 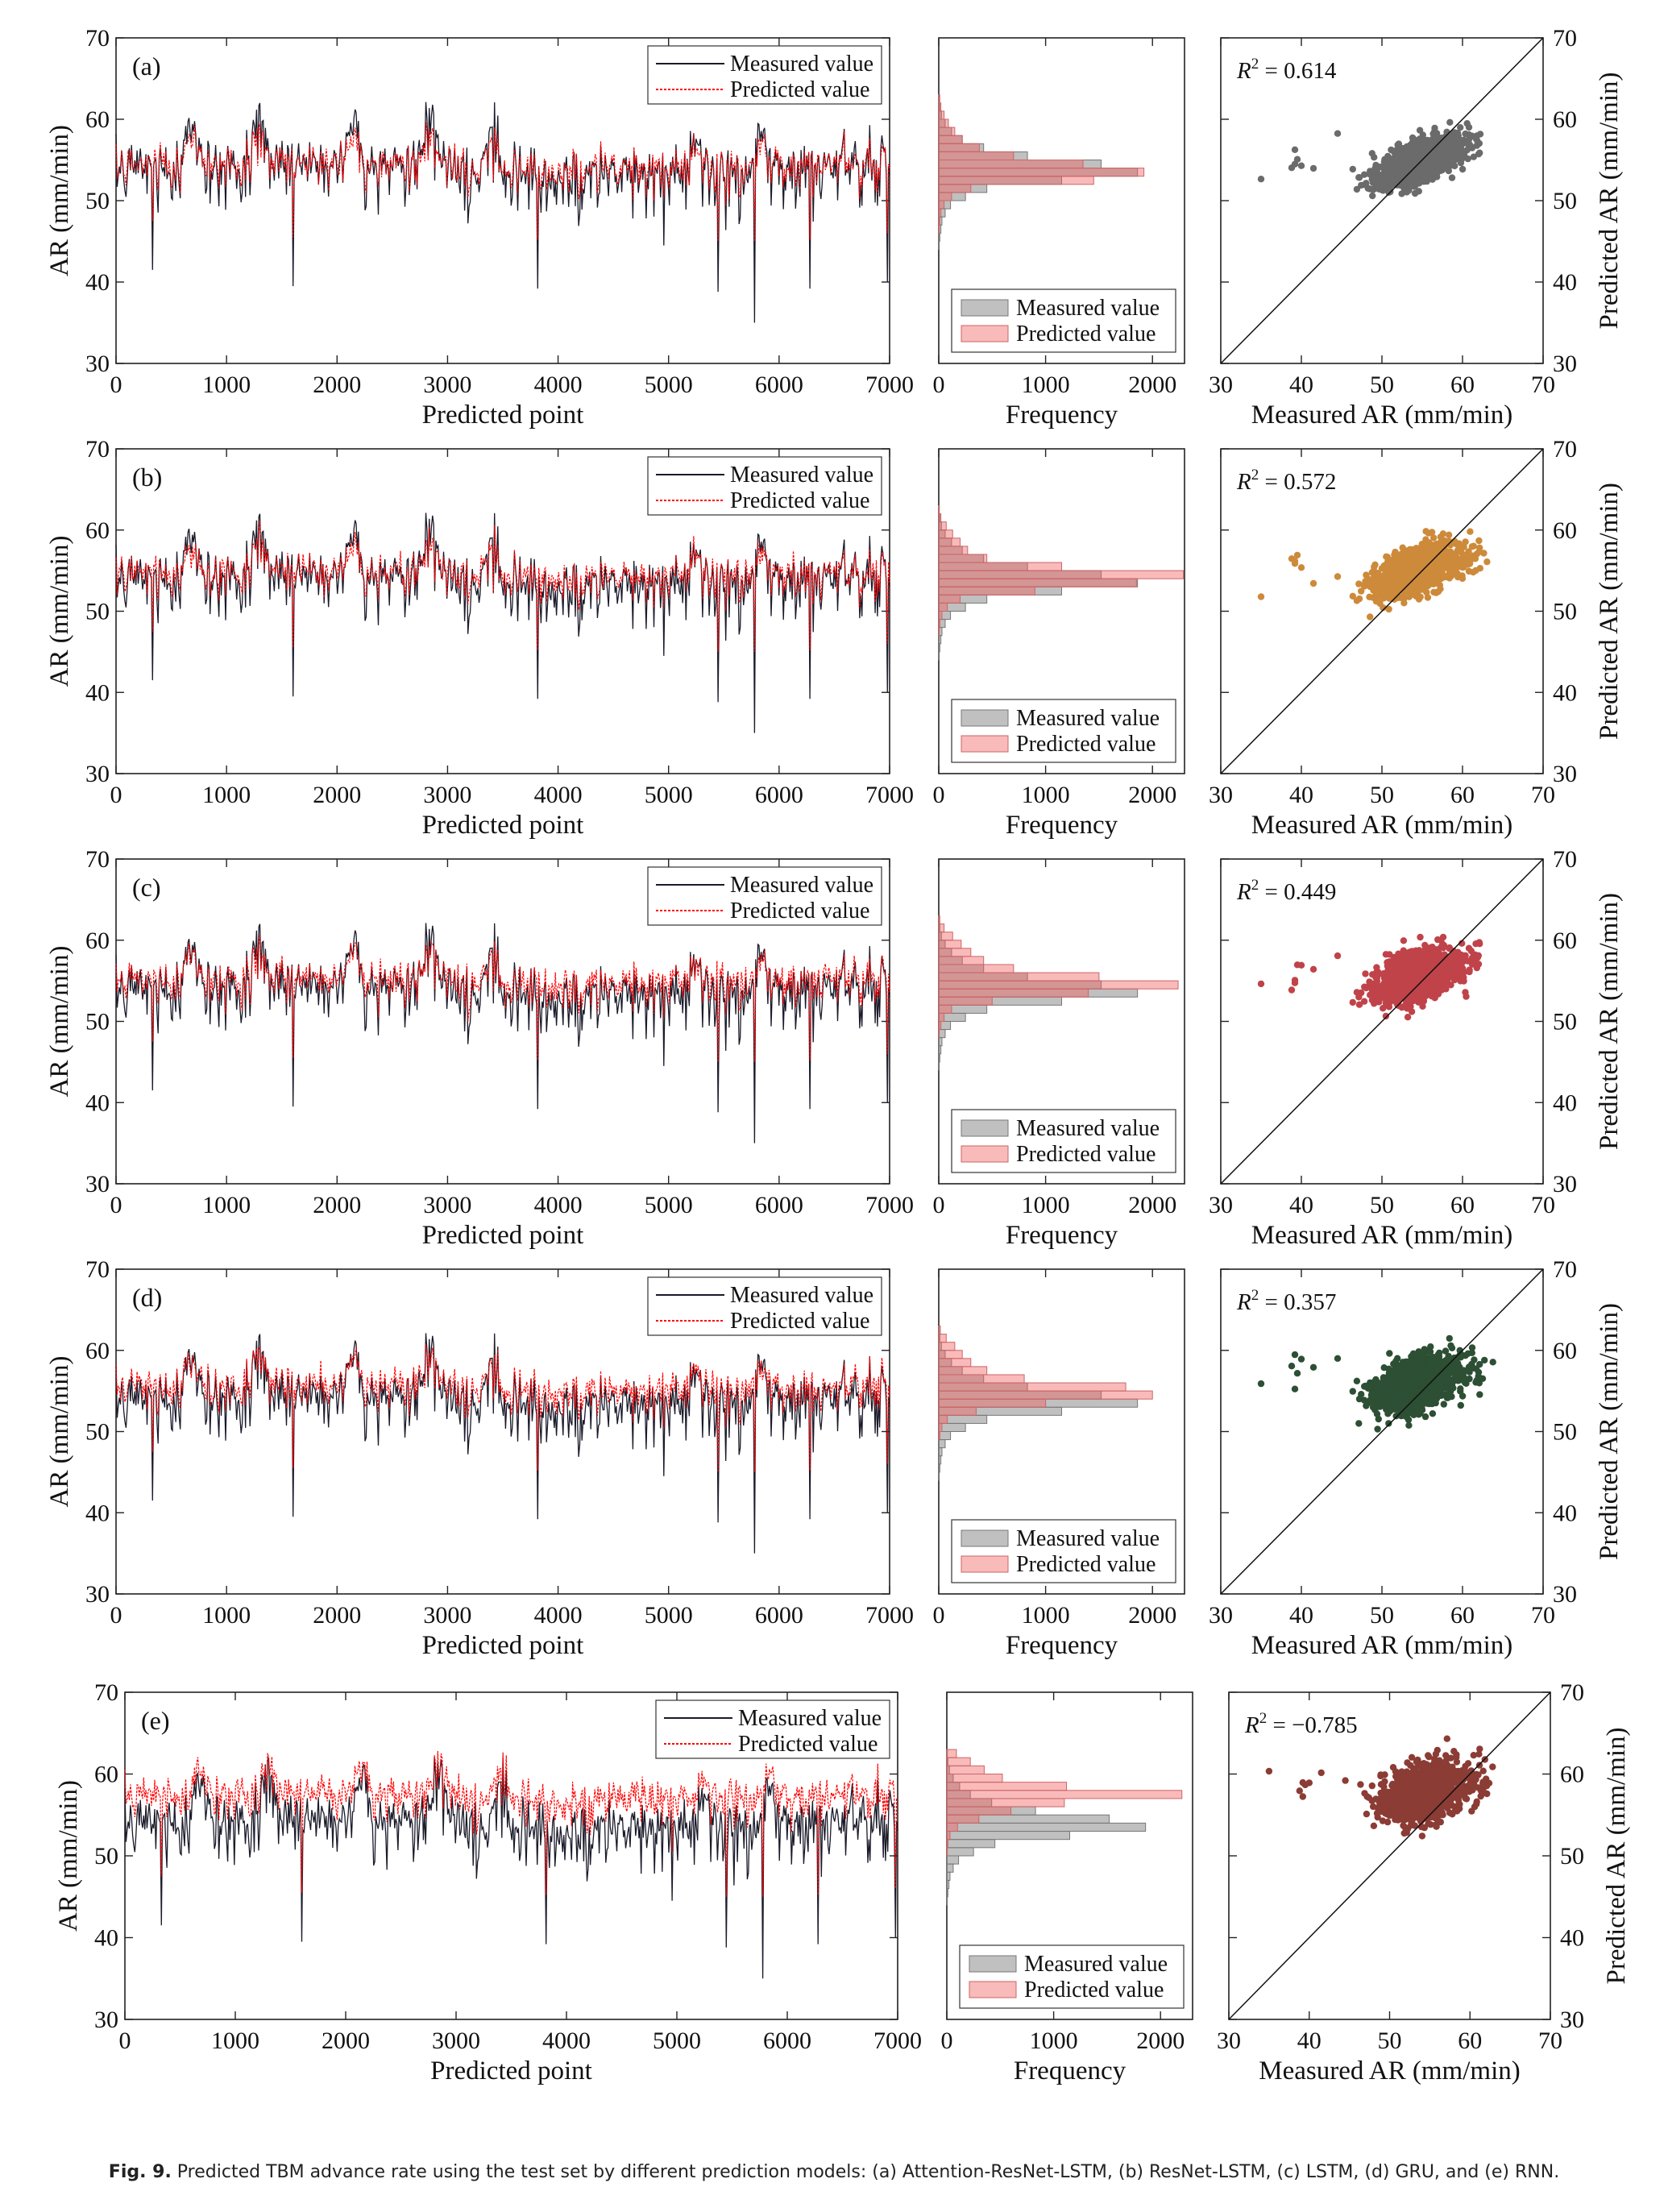 What do you see at coordinates (1062, 415) in the screenshot?
I see `x-axis-label: Frequency` at bounding box center [1062, 415].